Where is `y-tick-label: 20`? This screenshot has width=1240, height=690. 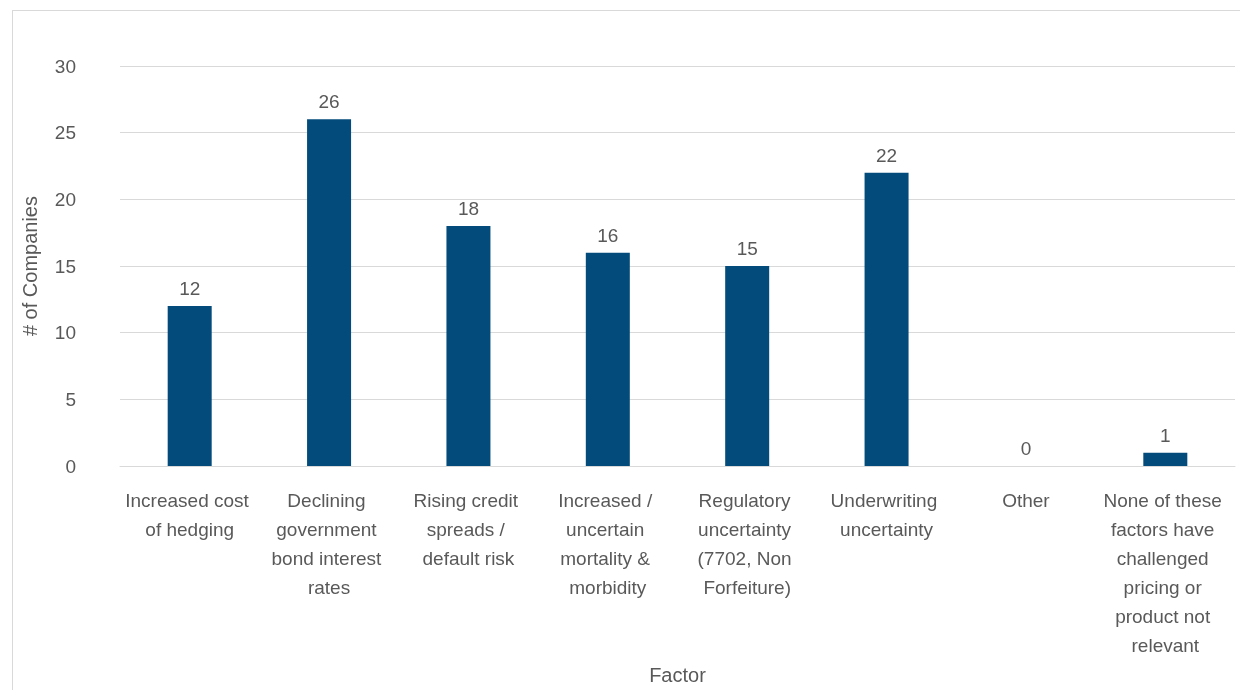 y-tick-label: 20 is located at coordinates (65, 199).